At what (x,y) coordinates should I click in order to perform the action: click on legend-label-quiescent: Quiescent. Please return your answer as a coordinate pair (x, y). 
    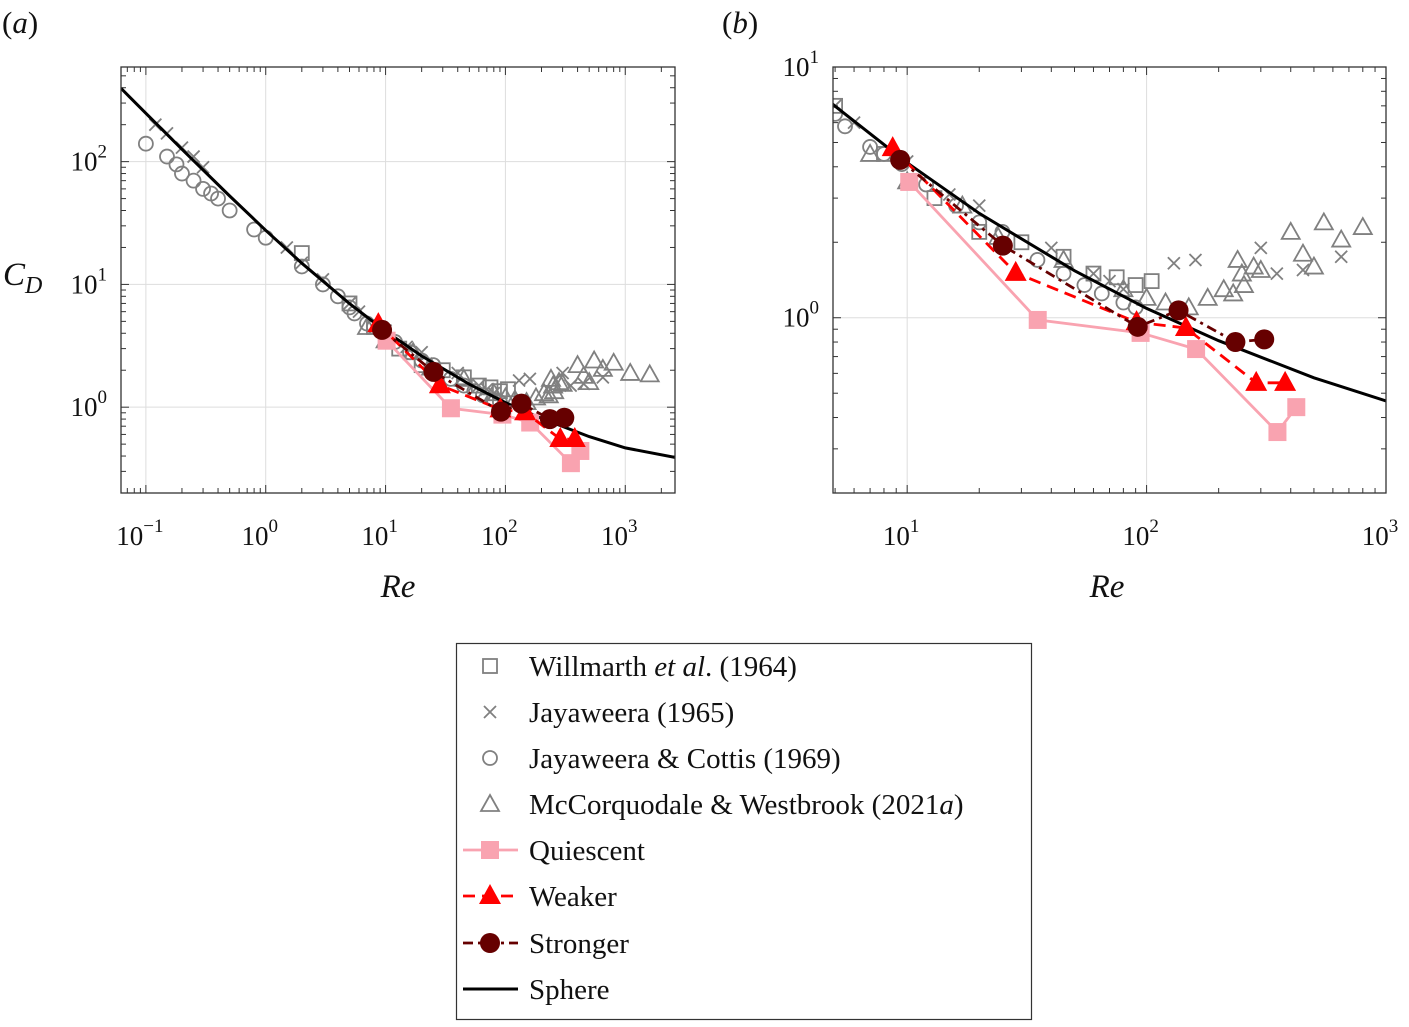
    Looking at the image, I should click on (587, 851).